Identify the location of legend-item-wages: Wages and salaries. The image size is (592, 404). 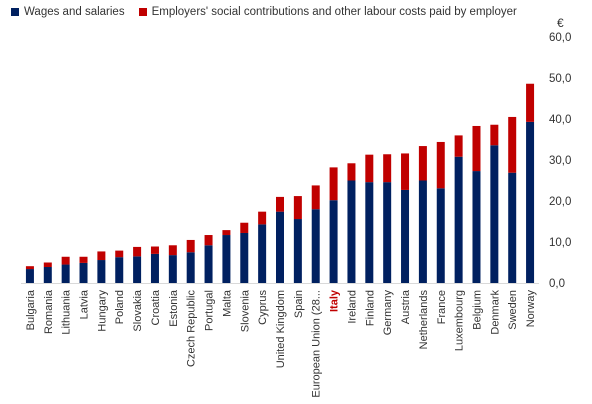
(68, 12).